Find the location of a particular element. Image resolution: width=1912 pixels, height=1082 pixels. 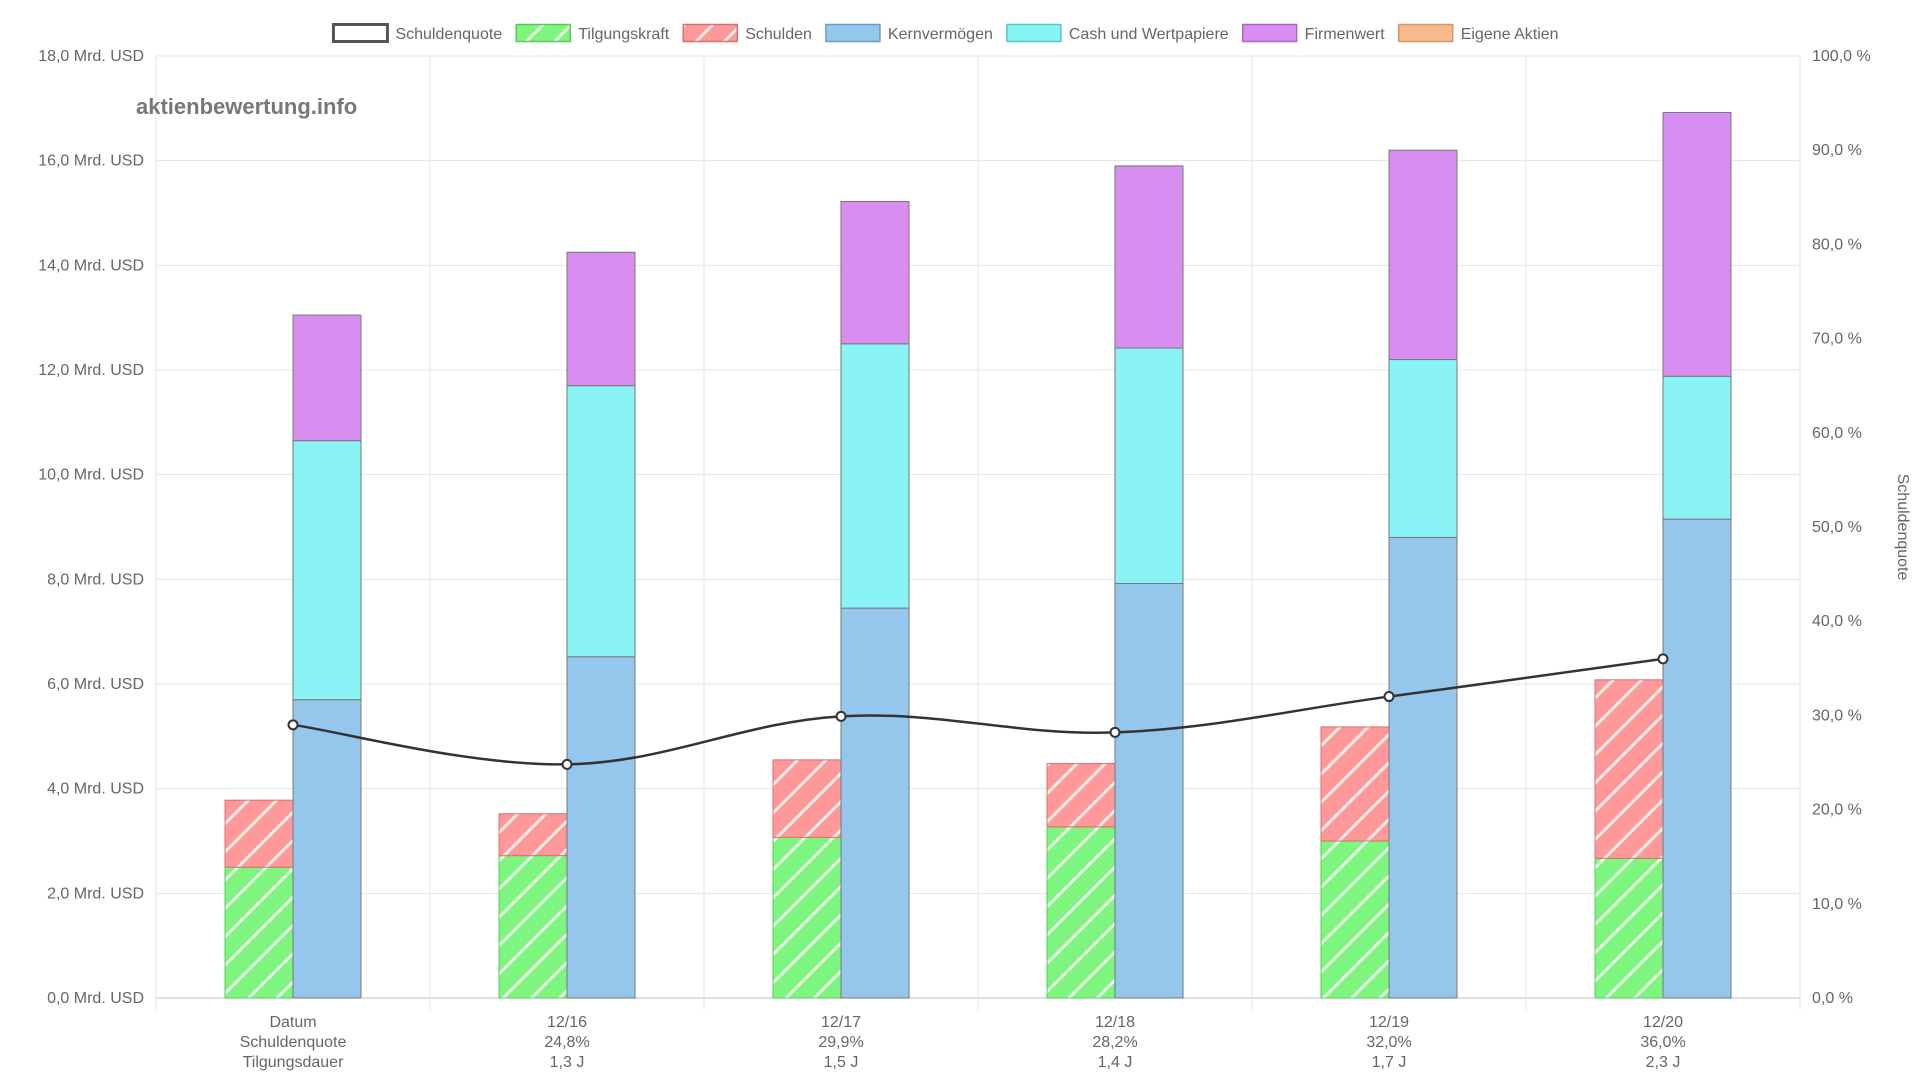

x-tick-label: 12/17 is located at coordinates (841, 1022).